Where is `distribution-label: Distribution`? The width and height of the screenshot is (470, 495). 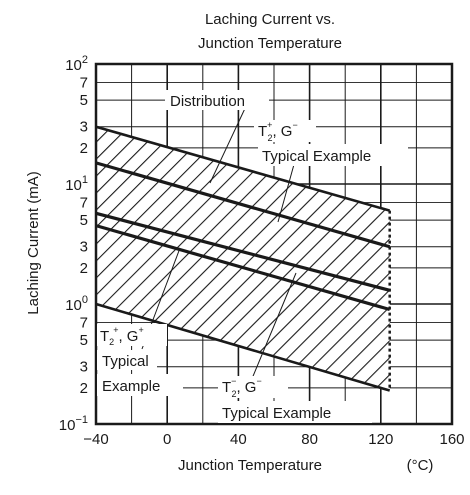
distribution-label: Distribution is located at coordinates (207, 101).